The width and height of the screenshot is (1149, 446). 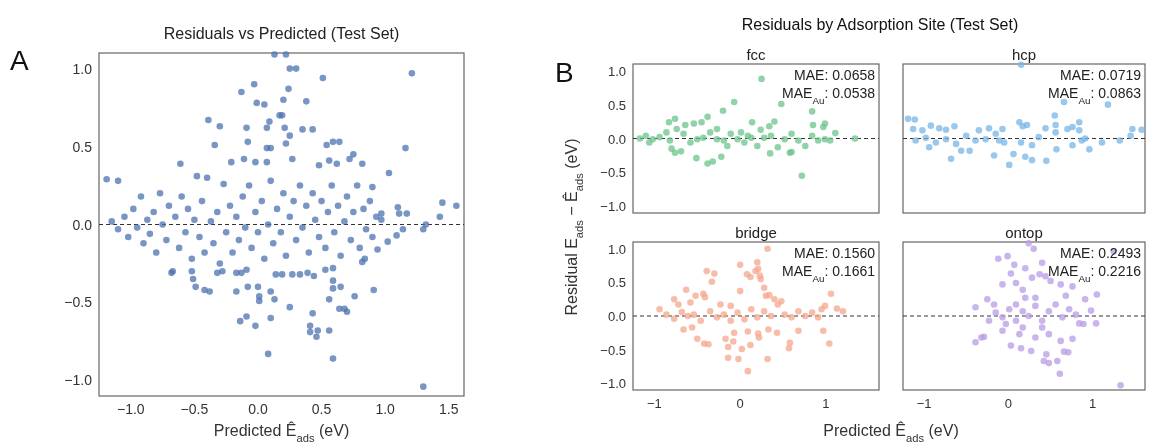 I want to click on x-tick-label: −1.0, so click(x=130, y=409).